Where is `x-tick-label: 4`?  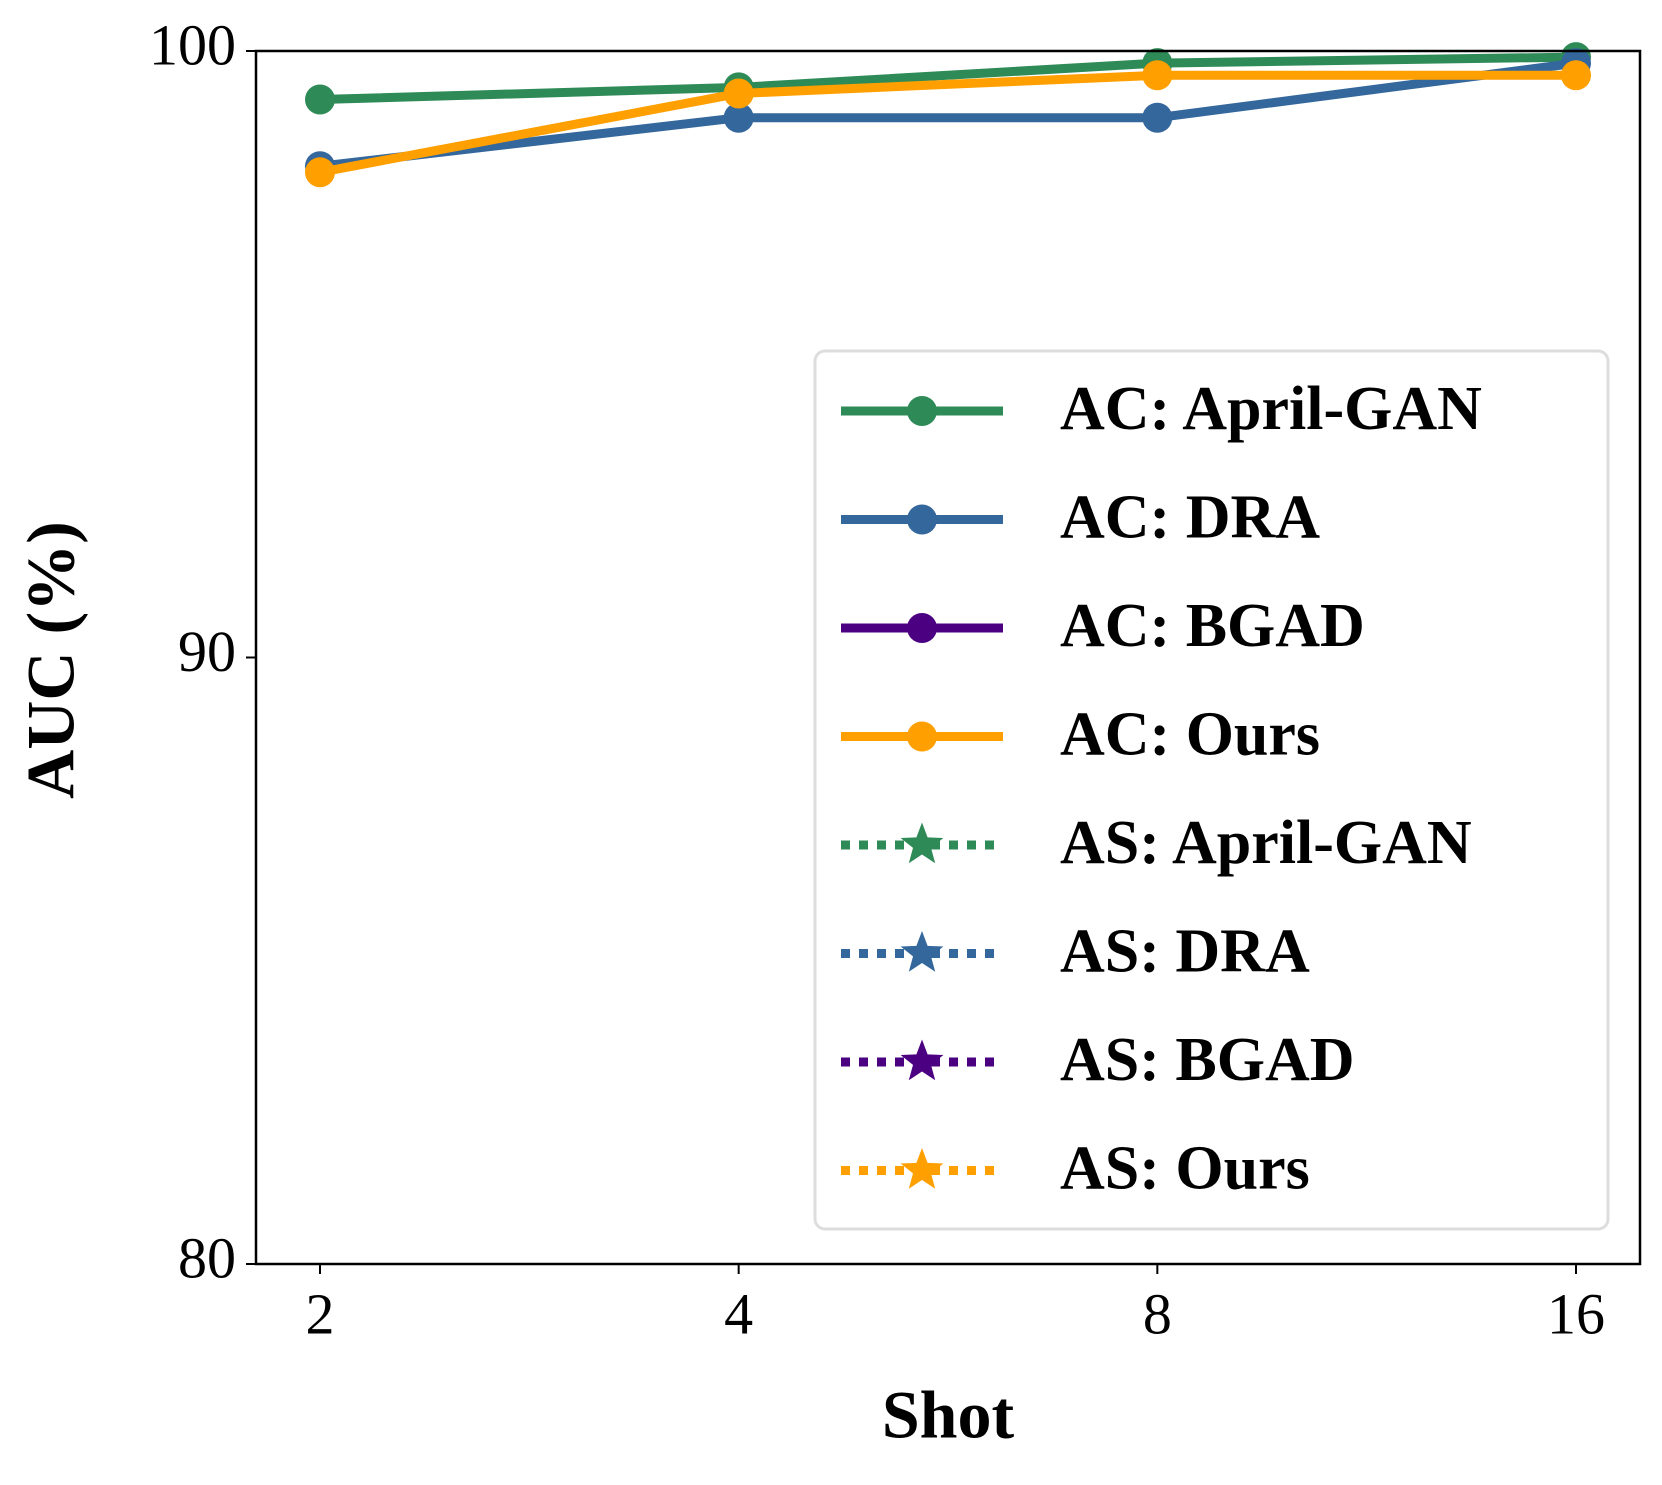 x-tick-label: 4 is located at coordinates (738, 1313).